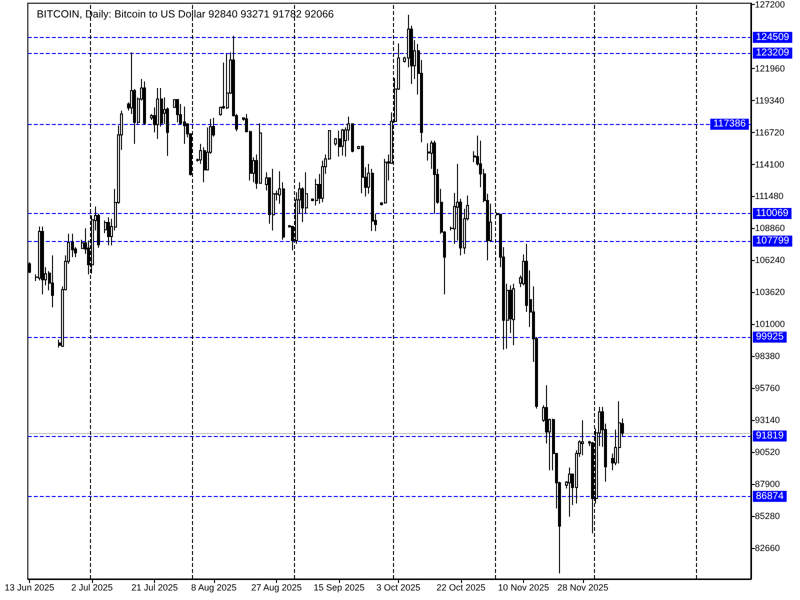 The height and width of the screenshot is (600, 800). Describe the element at coordinates (767, 451) in the screenshot. I see `y-tick-label: 90520` at that location.